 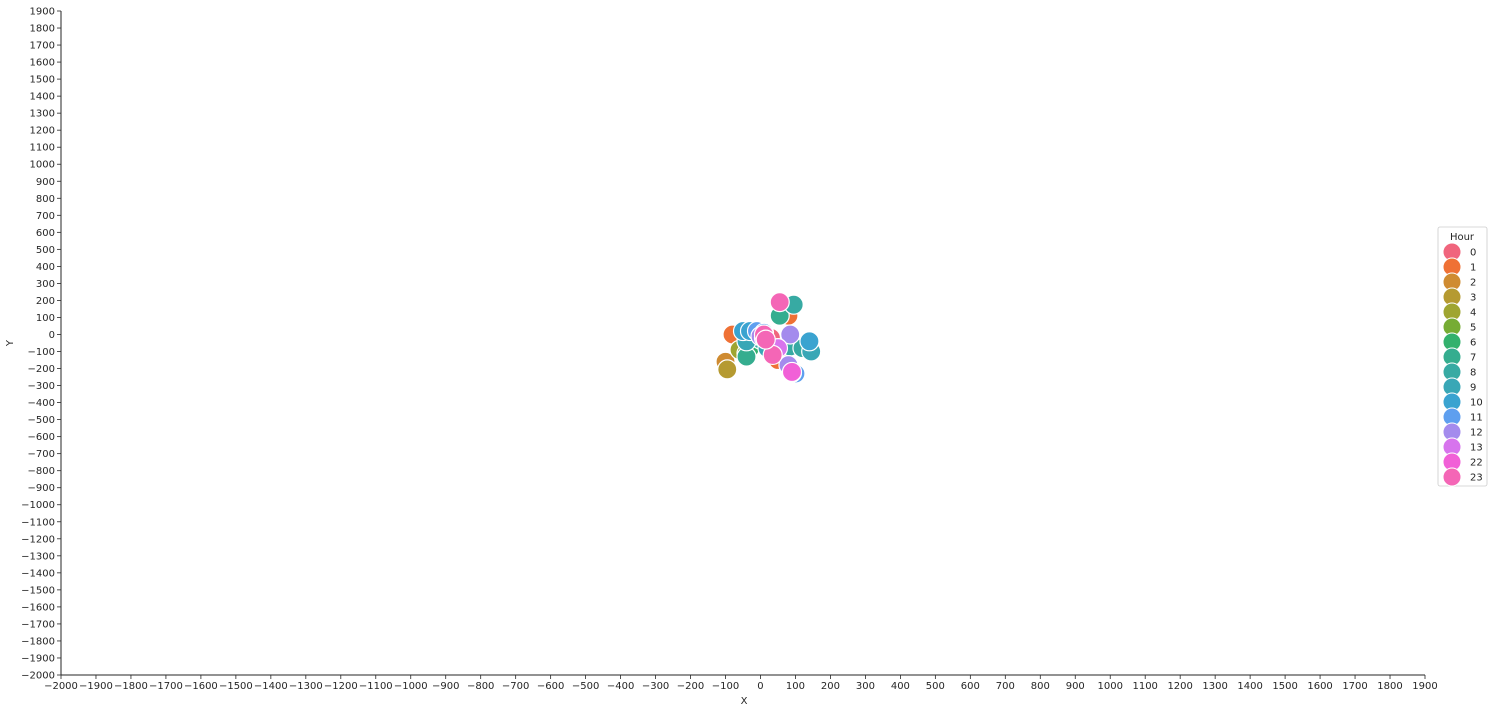 What do you see at coordinates (38, 522) in the screenshot?
I see `y-tick-label: −1100` at bounding box center [38, 522].